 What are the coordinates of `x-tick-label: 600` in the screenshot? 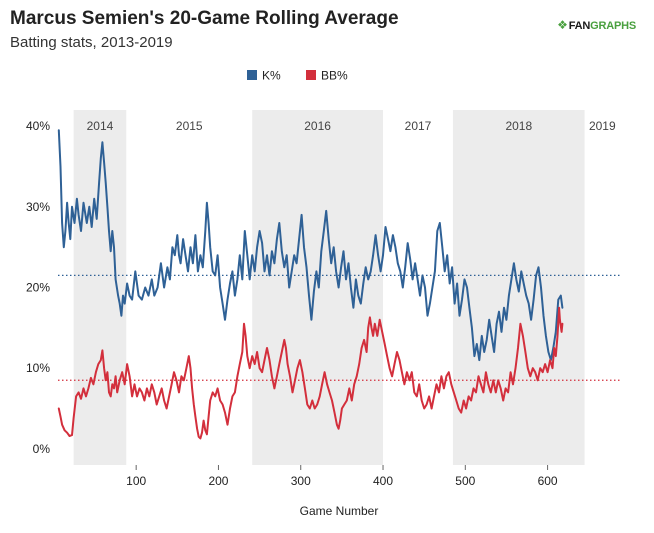 It's located at (548, 481).